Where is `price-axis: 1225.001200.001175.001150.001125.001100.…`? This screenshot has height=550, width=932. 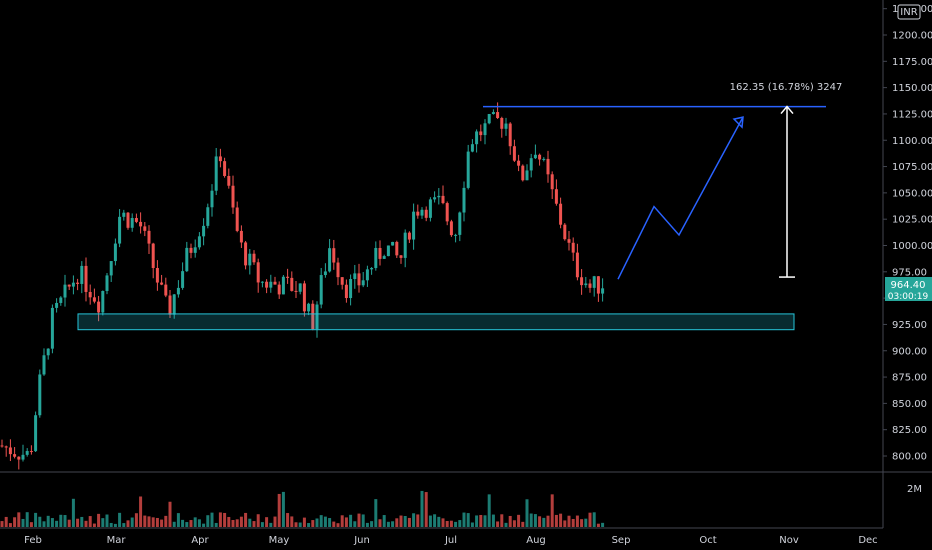
price-axis: 1225.001200.001175.001150.001125.001100.… is located at coordinates (907, 233).